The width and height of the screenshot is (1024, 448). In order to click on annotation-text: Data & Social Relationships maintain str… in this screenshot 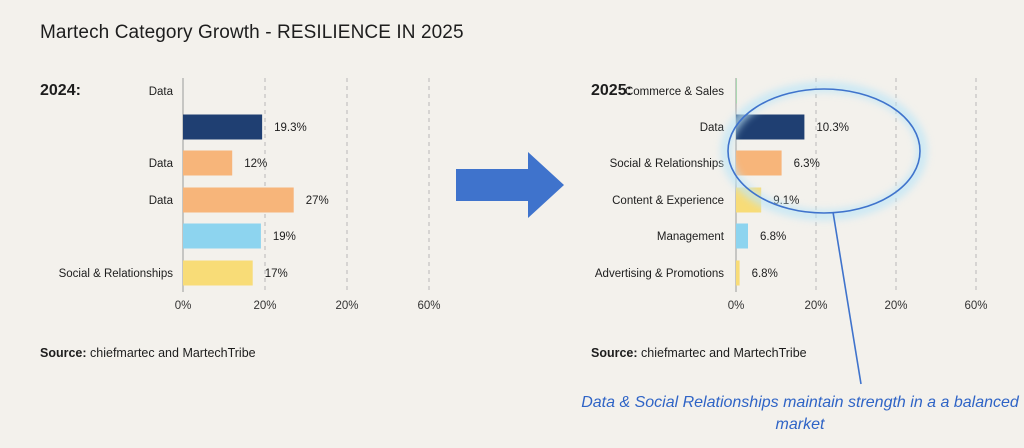, I will do `click(800, 413)`.